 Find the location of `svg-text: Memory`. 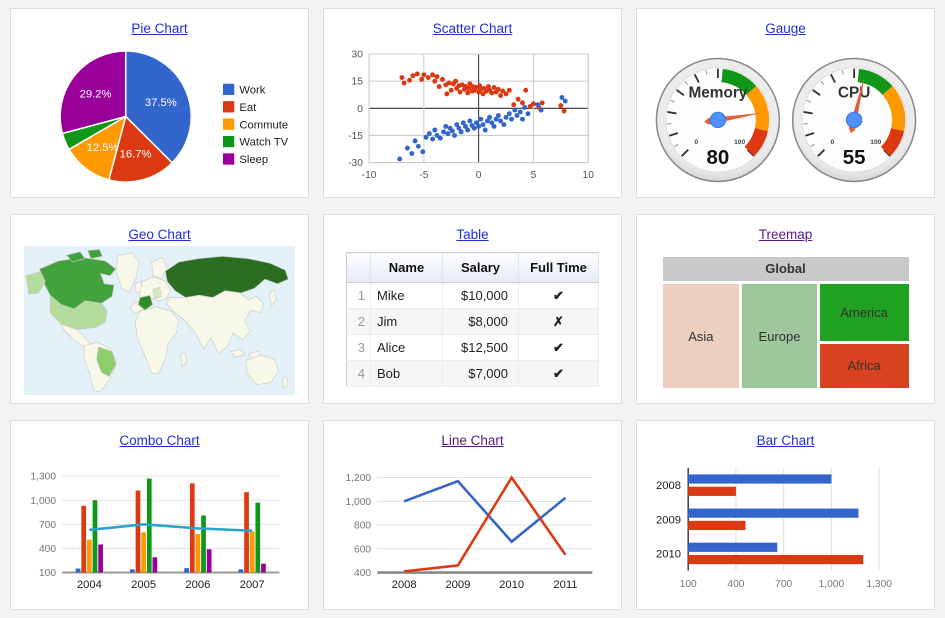

svg-text: Memory is located at coordinates (717, 92).